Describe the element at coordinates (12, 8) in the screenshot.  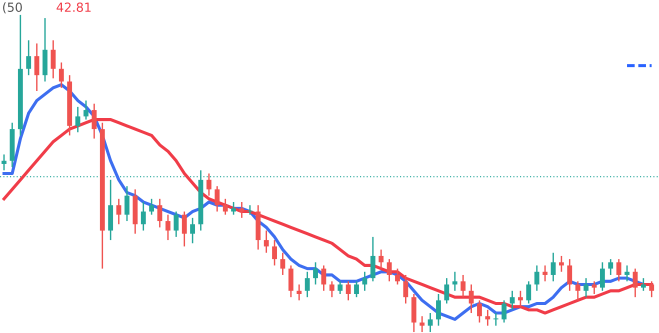
I see `text: (50` at that location.